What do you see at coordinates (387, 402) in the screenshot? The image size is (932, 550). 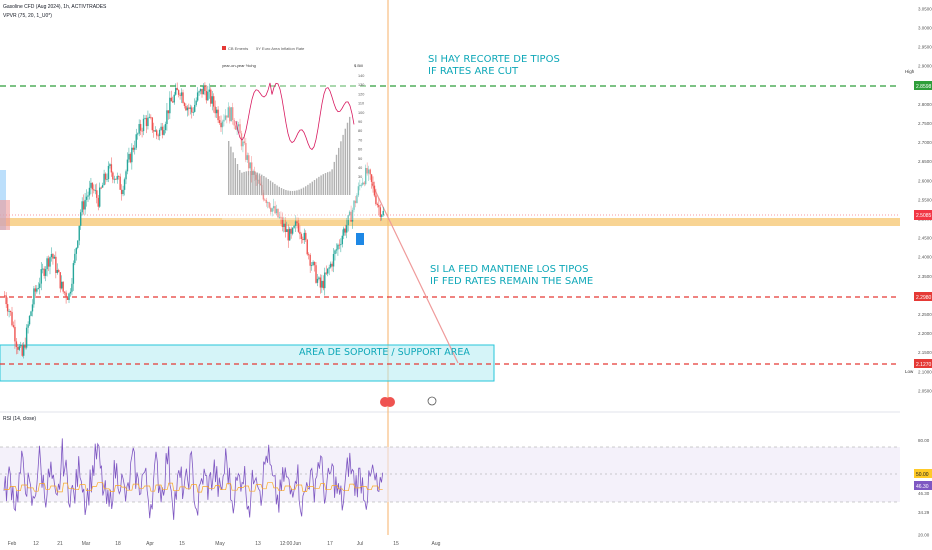 I see `earnings-event-icon` at bounding box center [387, 402].